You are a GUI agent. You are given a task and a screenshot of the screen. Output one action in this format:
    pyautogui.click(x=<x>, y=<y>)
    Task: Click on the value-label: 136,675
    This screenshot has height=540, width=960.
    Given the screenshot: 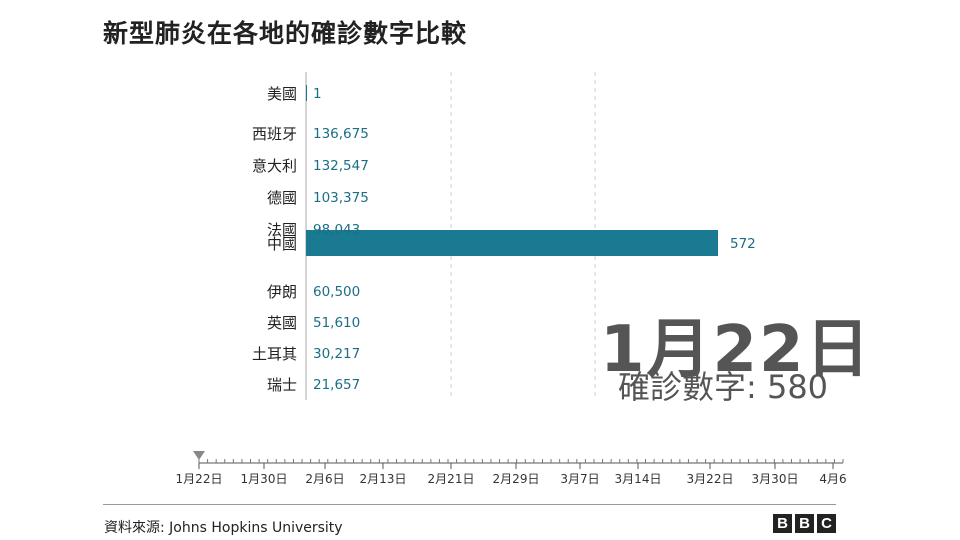 What is the action you would take?
    pyautogui.click(x=341, y=134)
    